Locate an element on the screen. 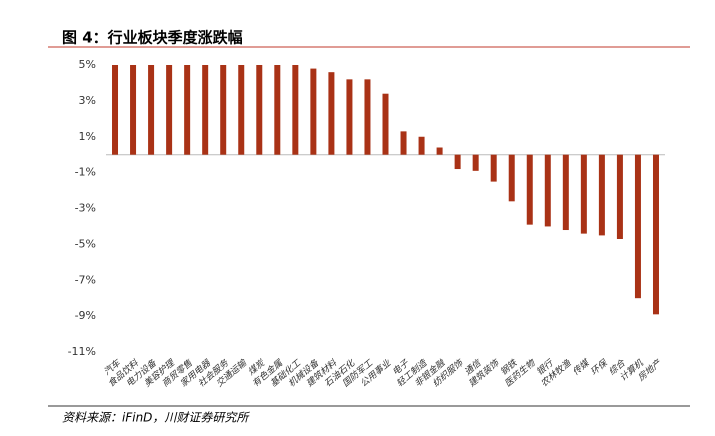 This screenshot has height=436, width=715. x-tick-label: 环保 is located at coordinates (600, 367).